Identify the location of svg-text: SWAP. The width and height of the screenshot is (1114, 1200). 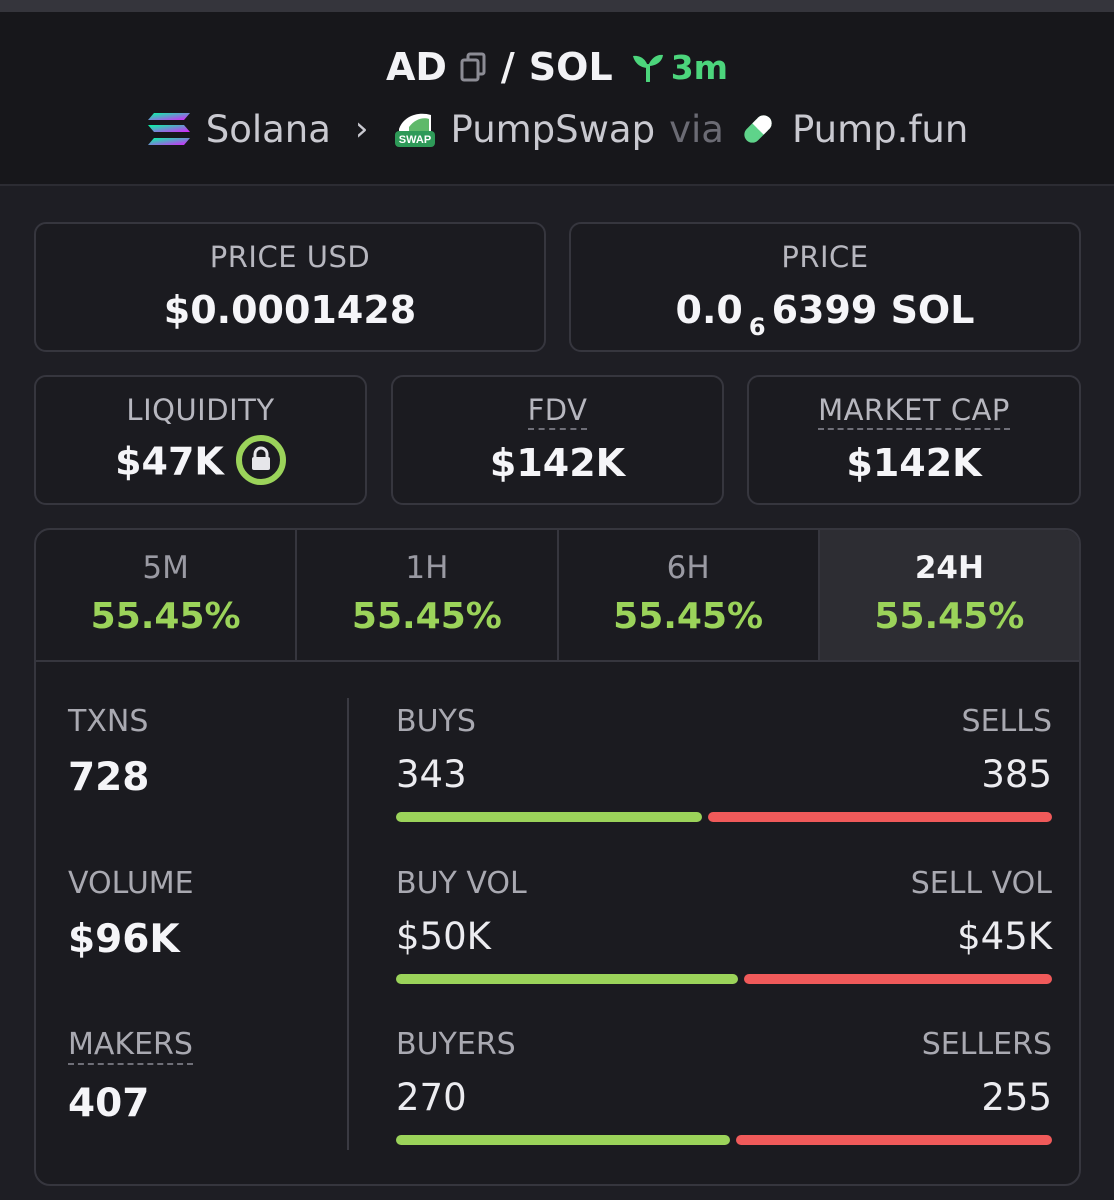
(414, 140).